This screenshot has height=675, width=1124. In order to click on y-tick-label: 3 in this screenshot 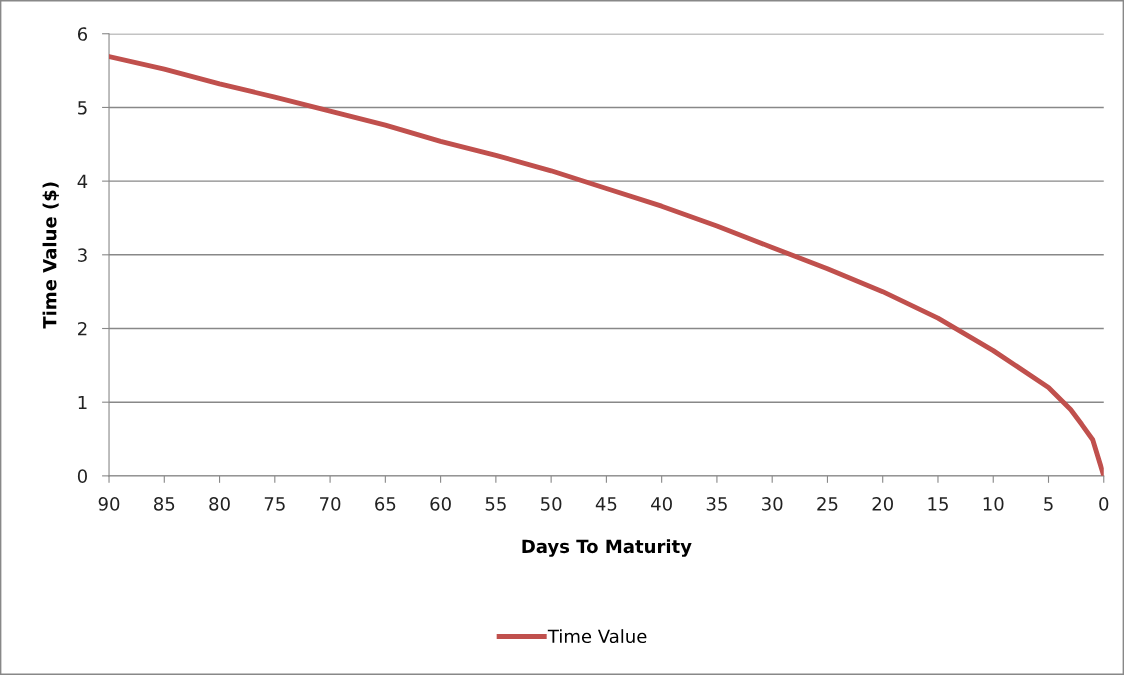, I will do `click(82, 255)`.